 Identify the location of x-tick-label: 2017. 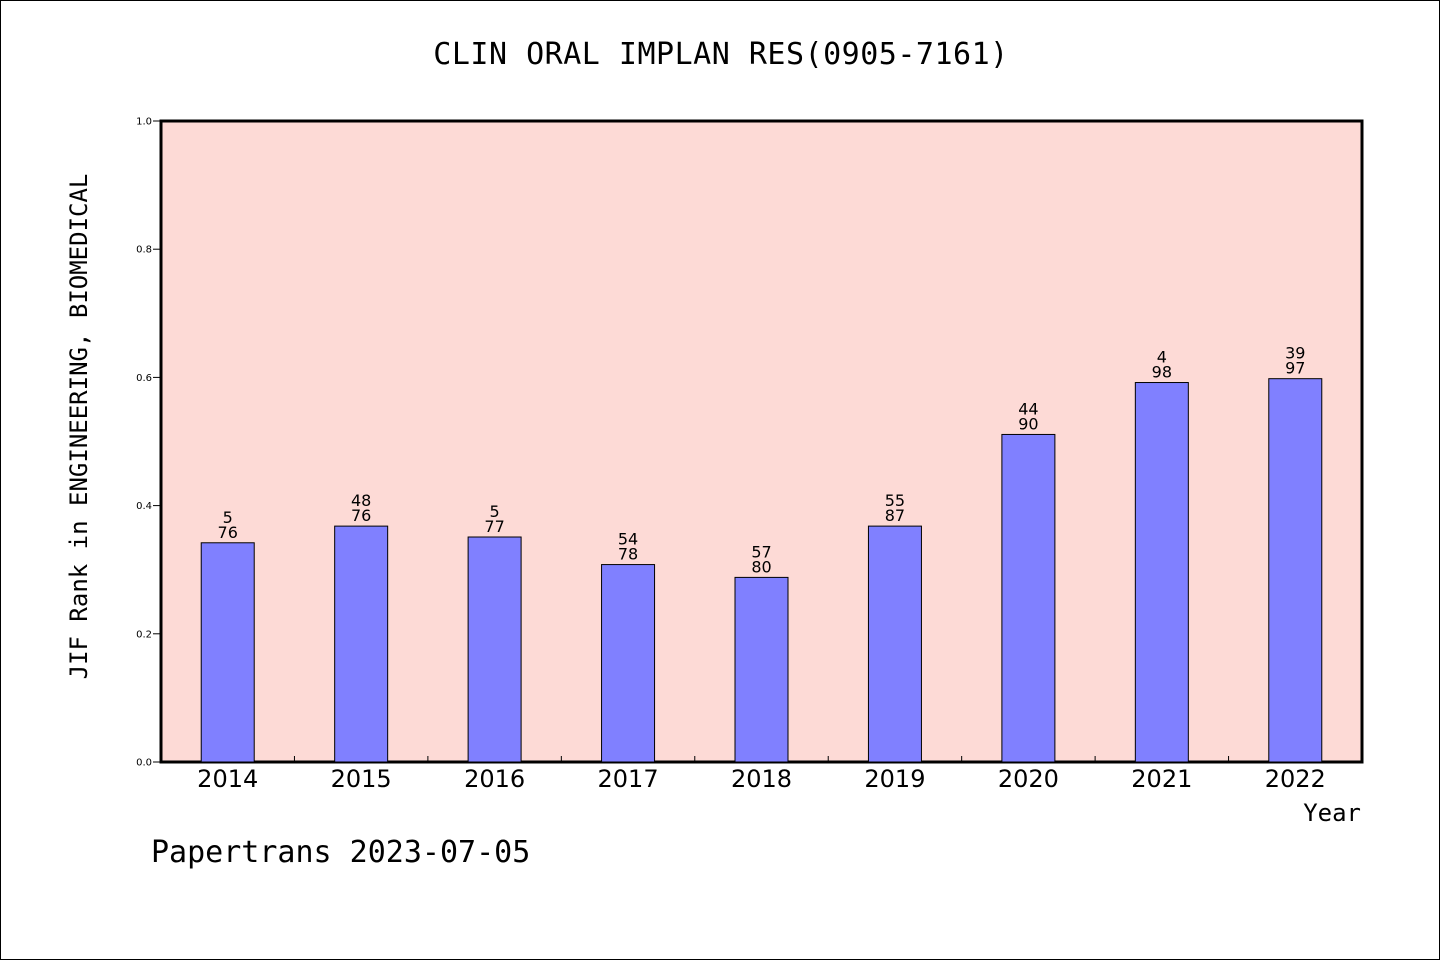
(628, 779).